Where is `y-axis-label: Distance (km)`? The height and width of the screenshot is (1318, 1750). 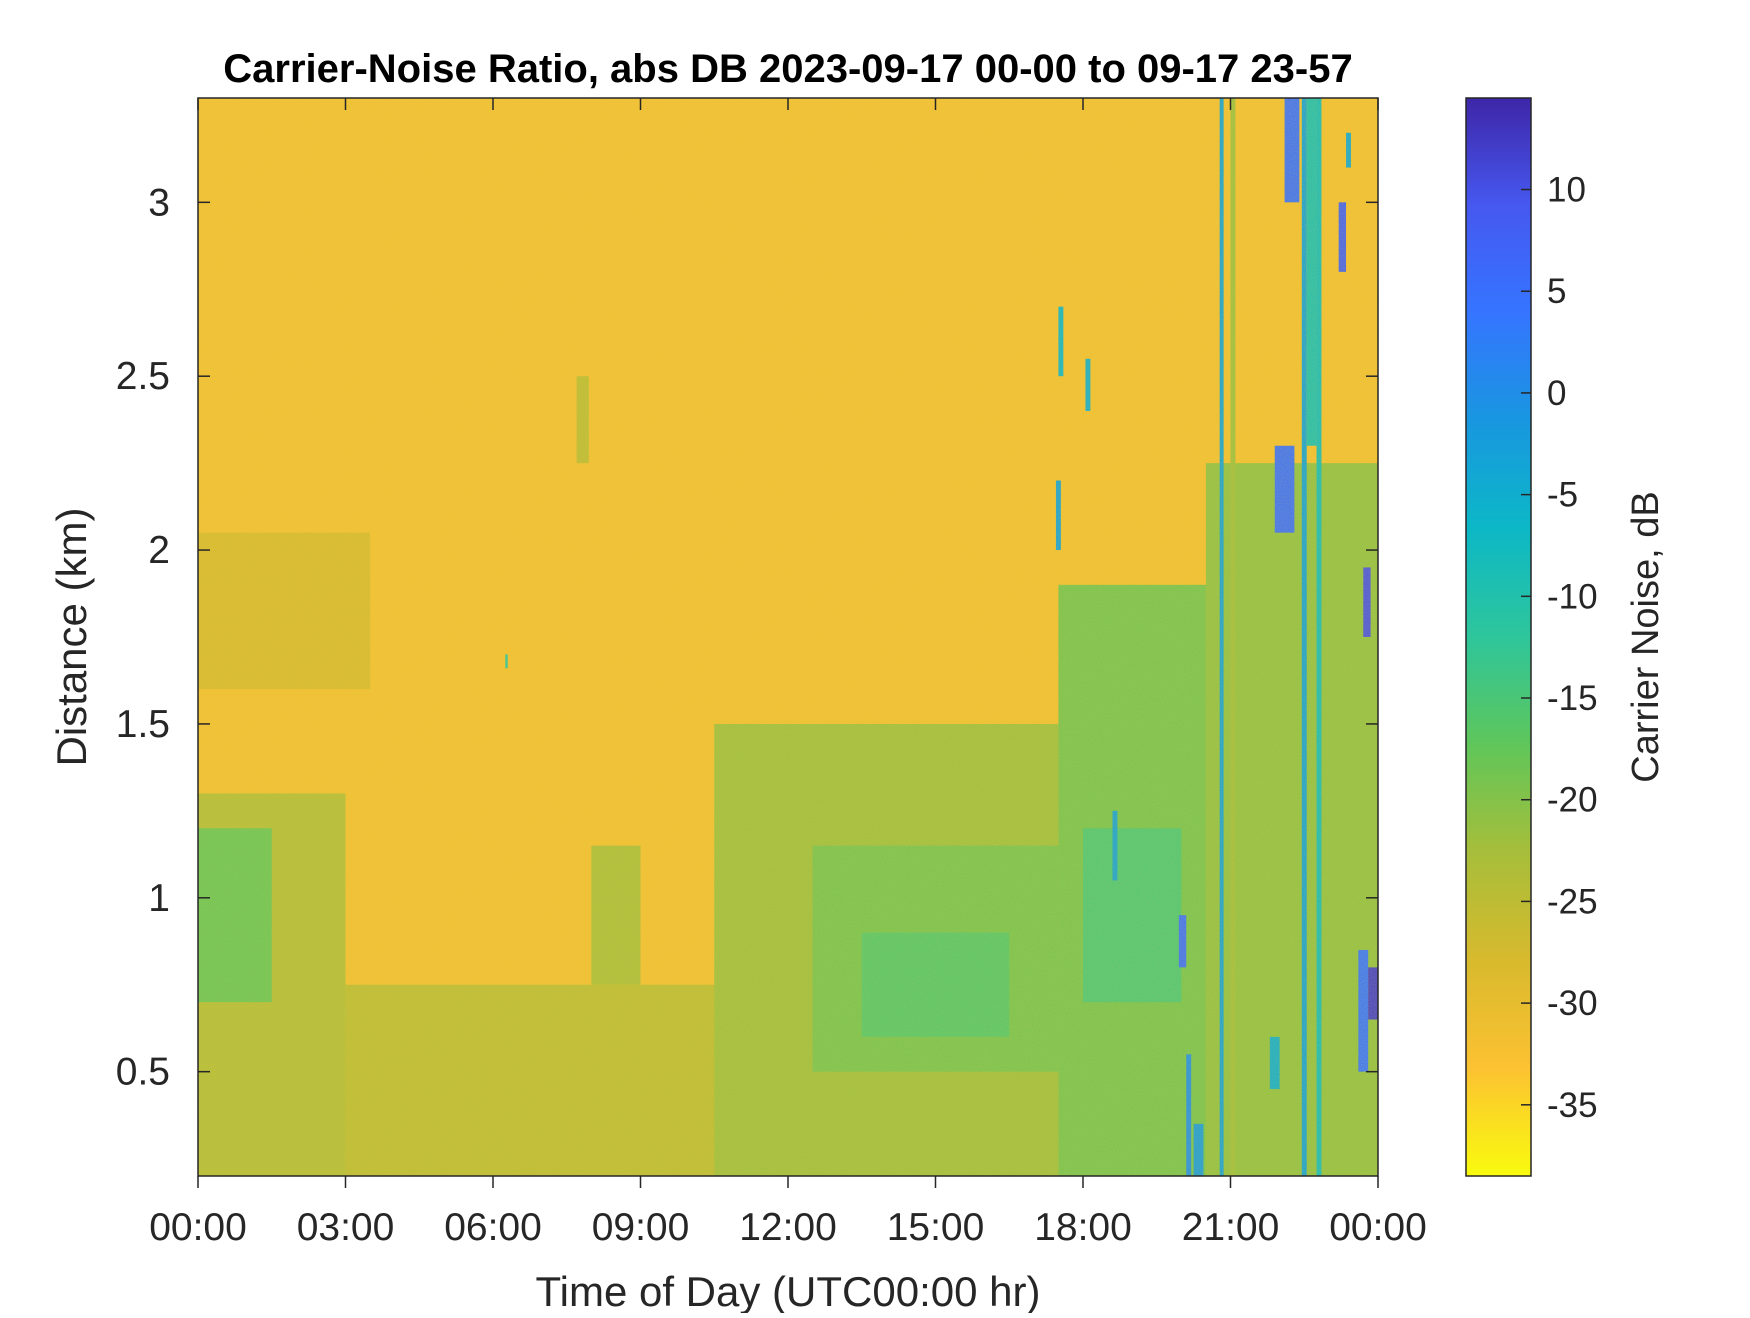 y-axis-label: Distance (km) is located at coordinates (71, 636).